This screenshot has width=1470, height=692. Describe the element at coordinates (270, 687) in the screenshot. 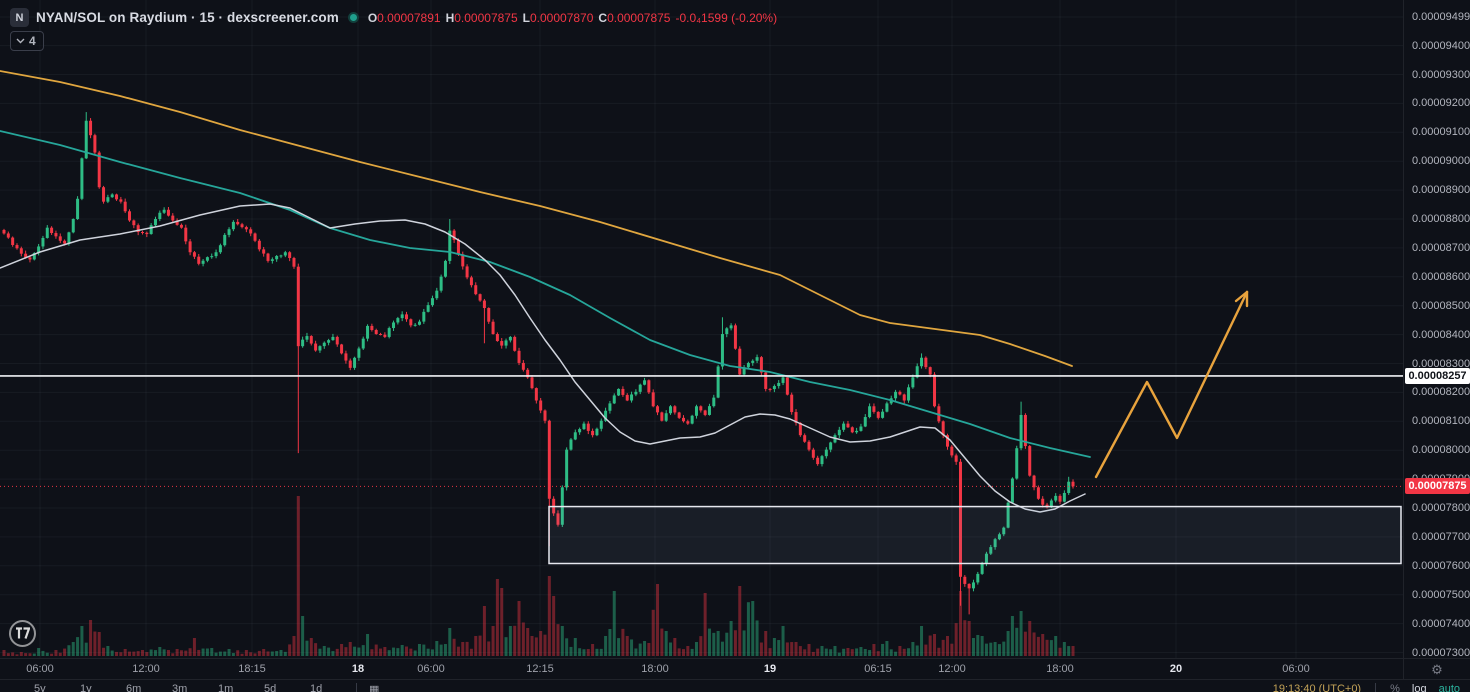

I see `range-5d-button: 5d` at that location.